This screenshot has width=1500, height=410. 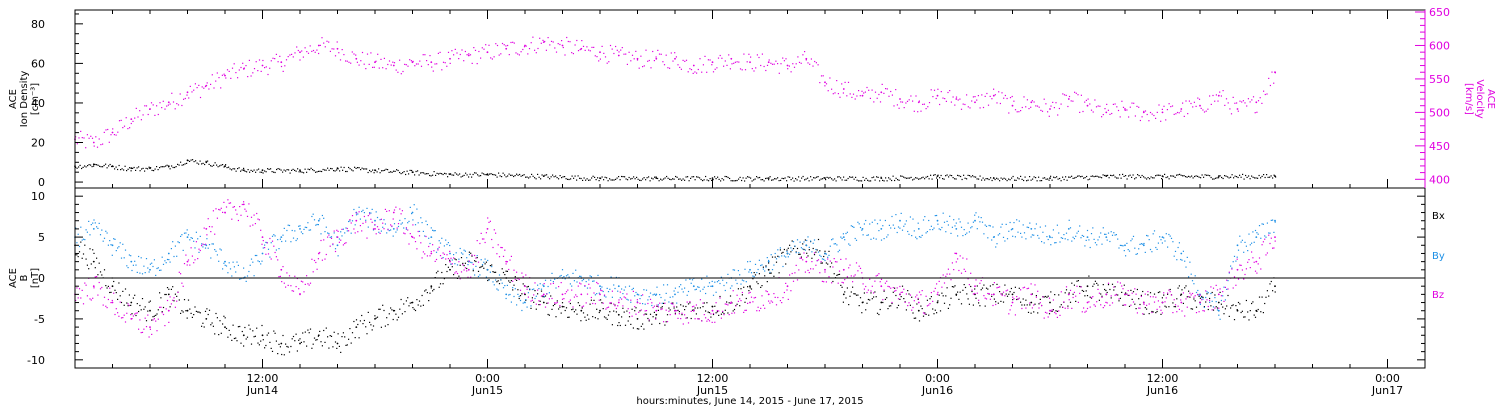 I want to click on y-tick-label: 0, so click(x=41, y=182).